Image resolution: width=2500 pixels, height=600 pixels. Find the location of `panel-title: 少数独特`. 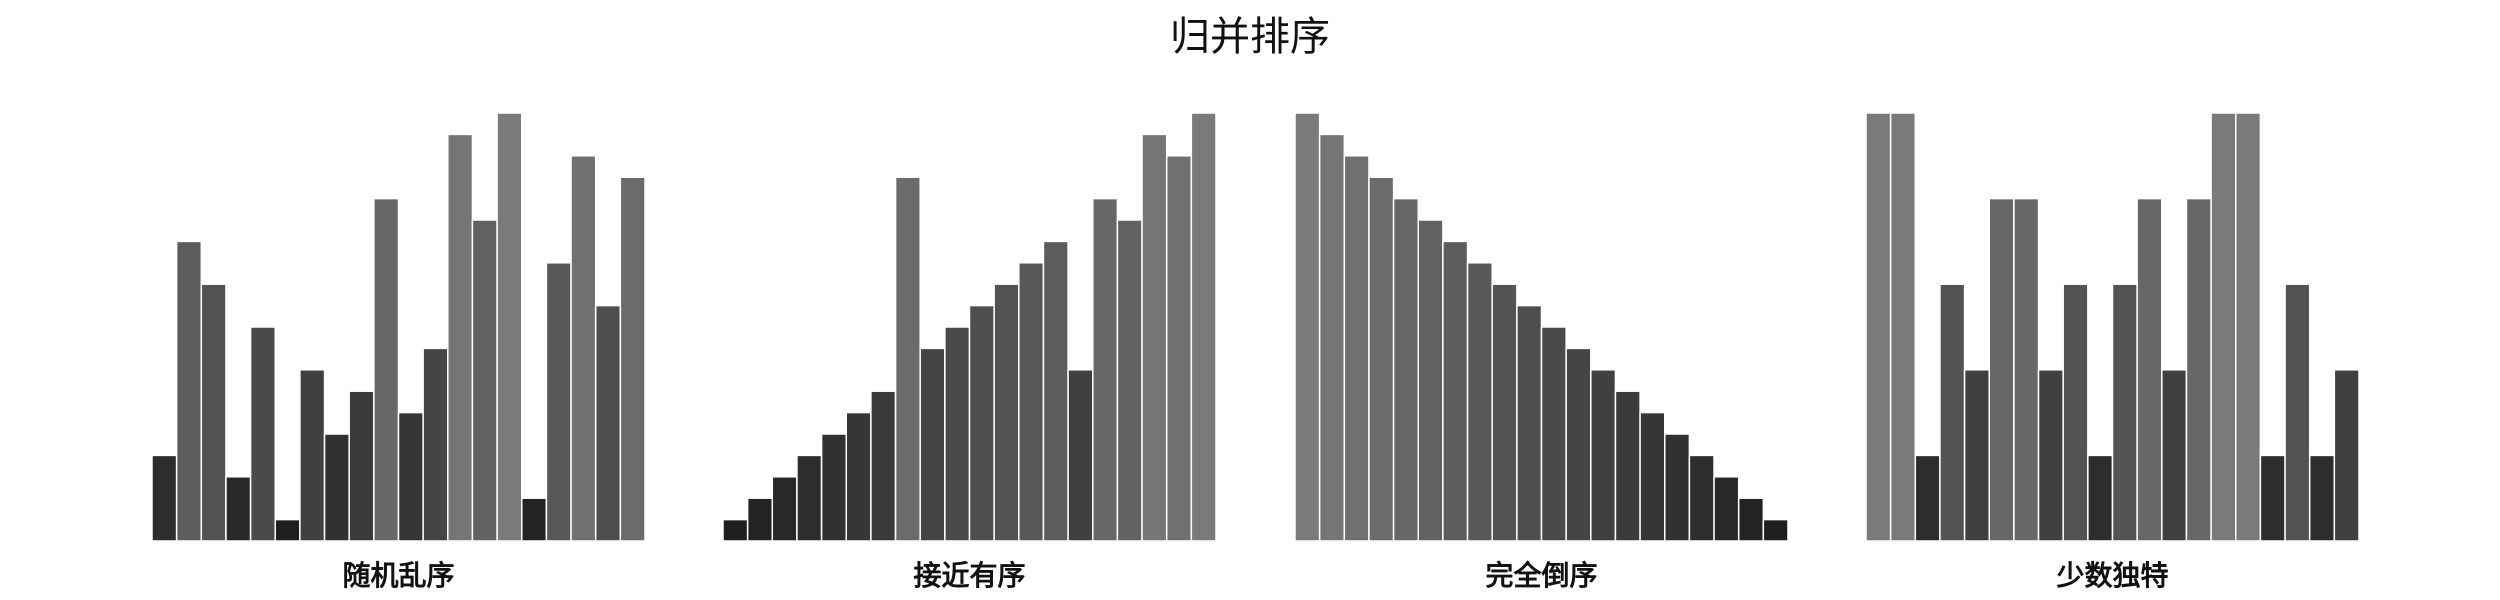

panel-title: 少数独特 is located at coordinates (2112, 575).